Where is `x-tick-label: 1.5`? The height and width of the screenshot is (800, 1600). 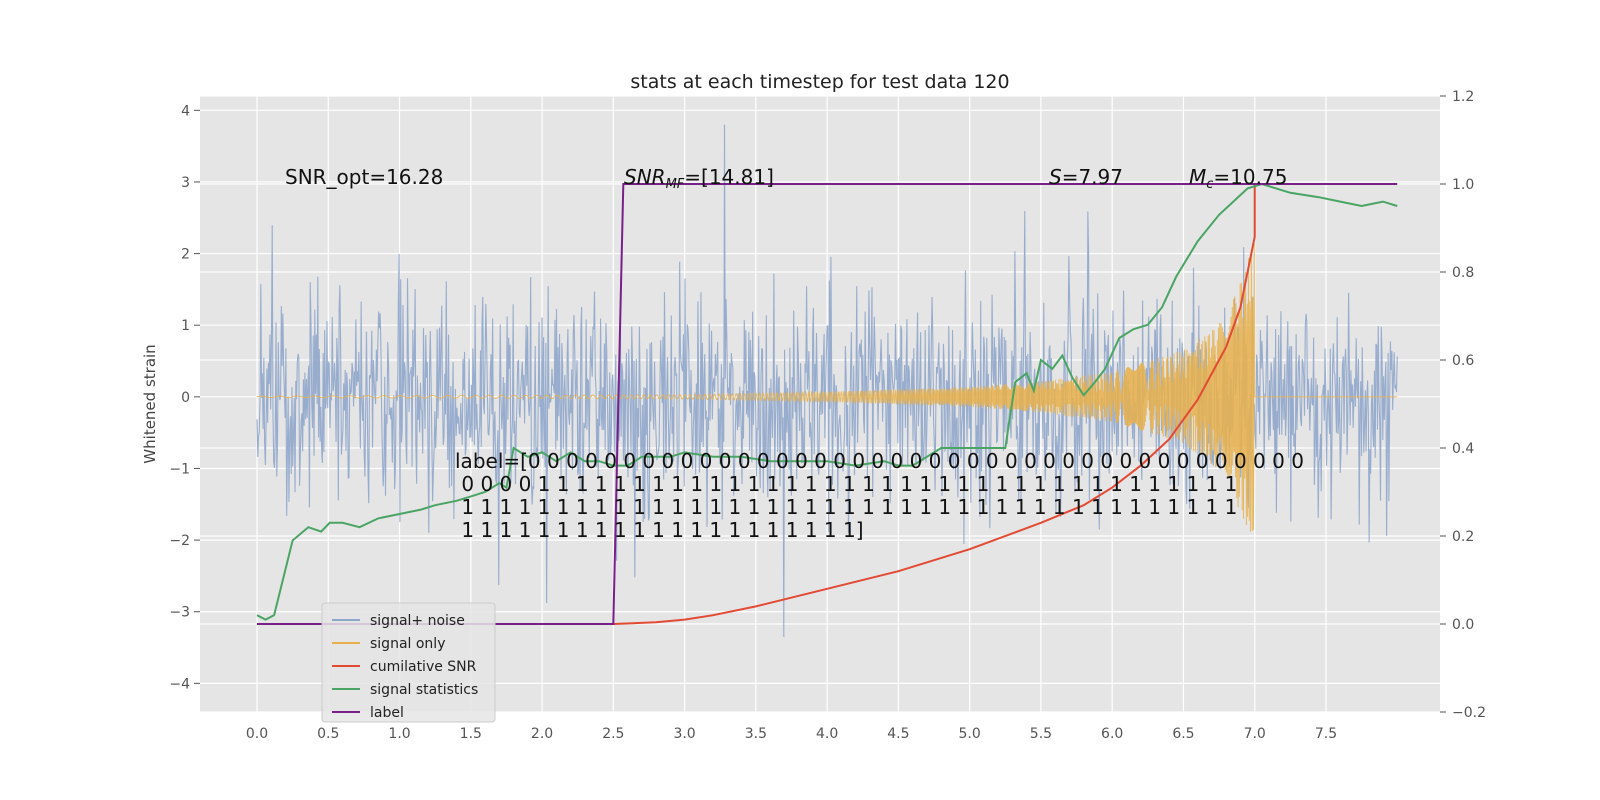 x-tick-label: 1.5 is located at coordinates (471, 734).